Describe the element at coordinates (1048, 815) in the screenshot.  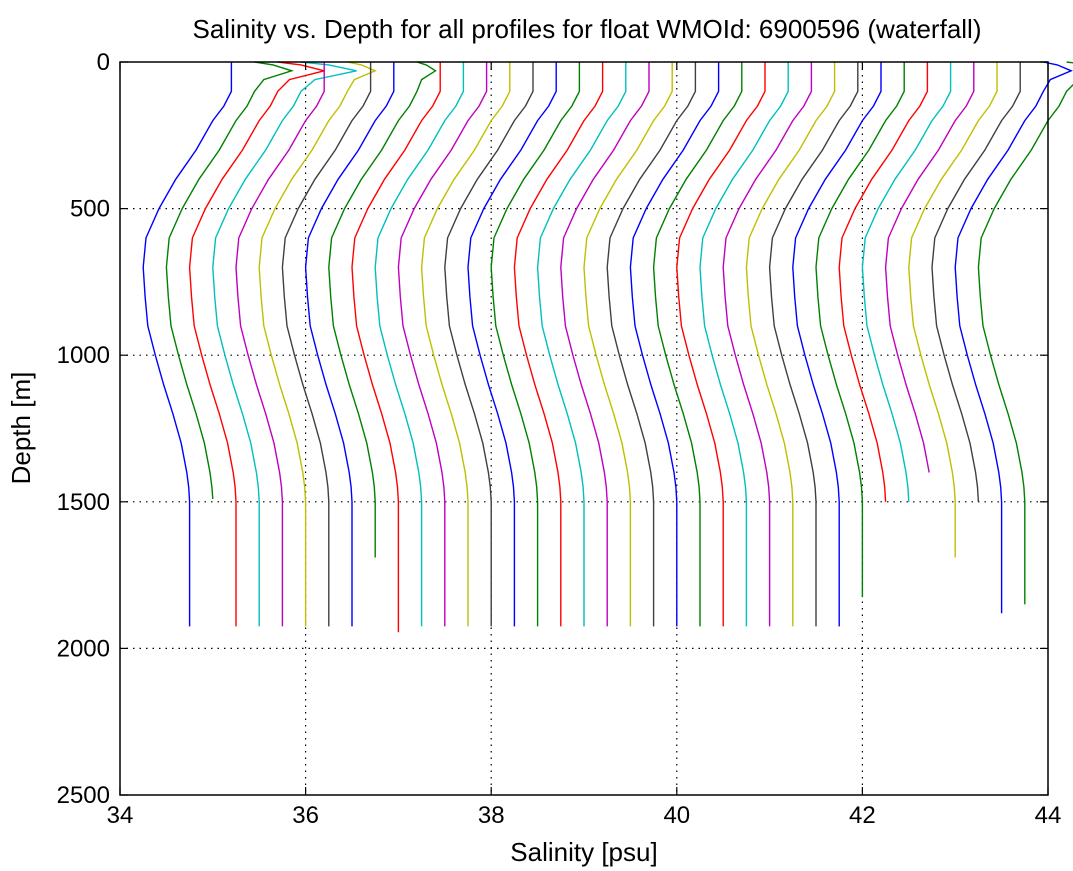
I see `x-tick-label: 44` at that location.